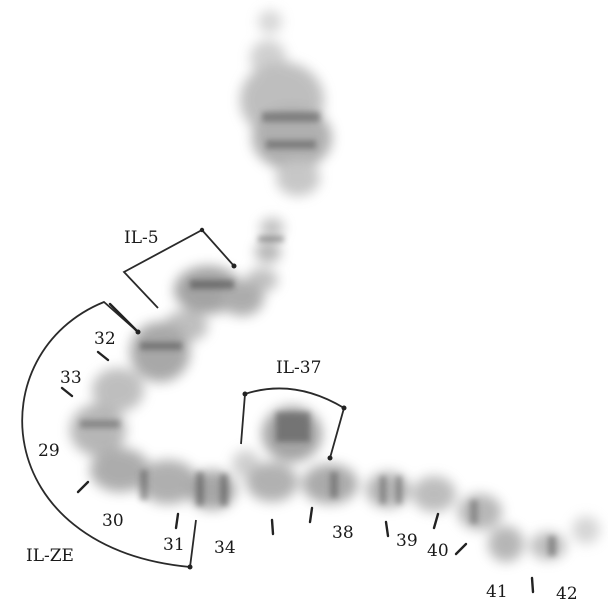 This screenshot has width=608, height=600. I want to click on band-33: 33, so click(71, 378).